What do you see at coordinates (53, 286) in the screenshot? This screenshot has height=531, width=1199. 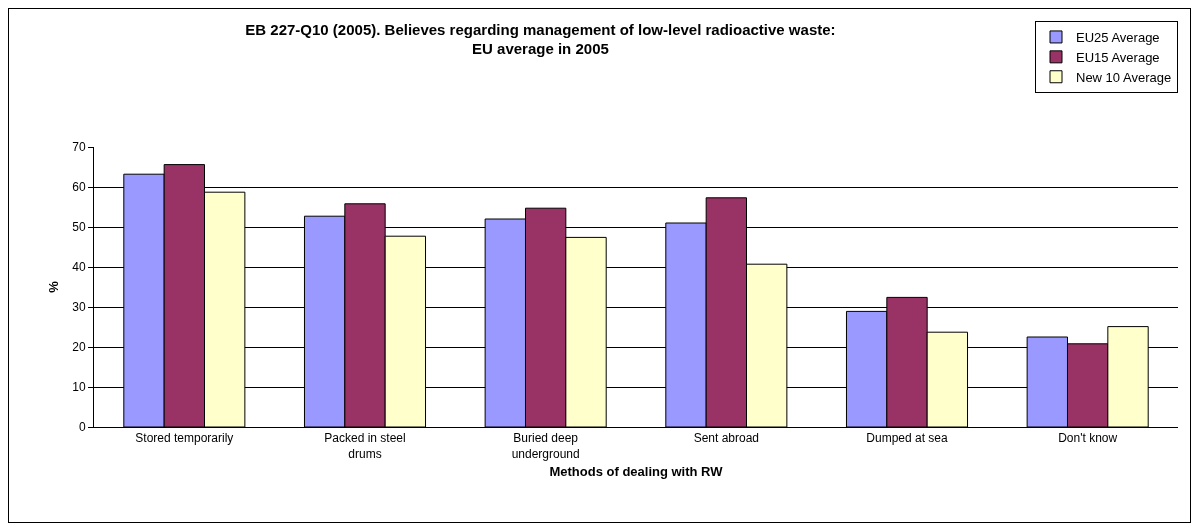 I see `y-axis-title: %` at bounding box center [53, 286].